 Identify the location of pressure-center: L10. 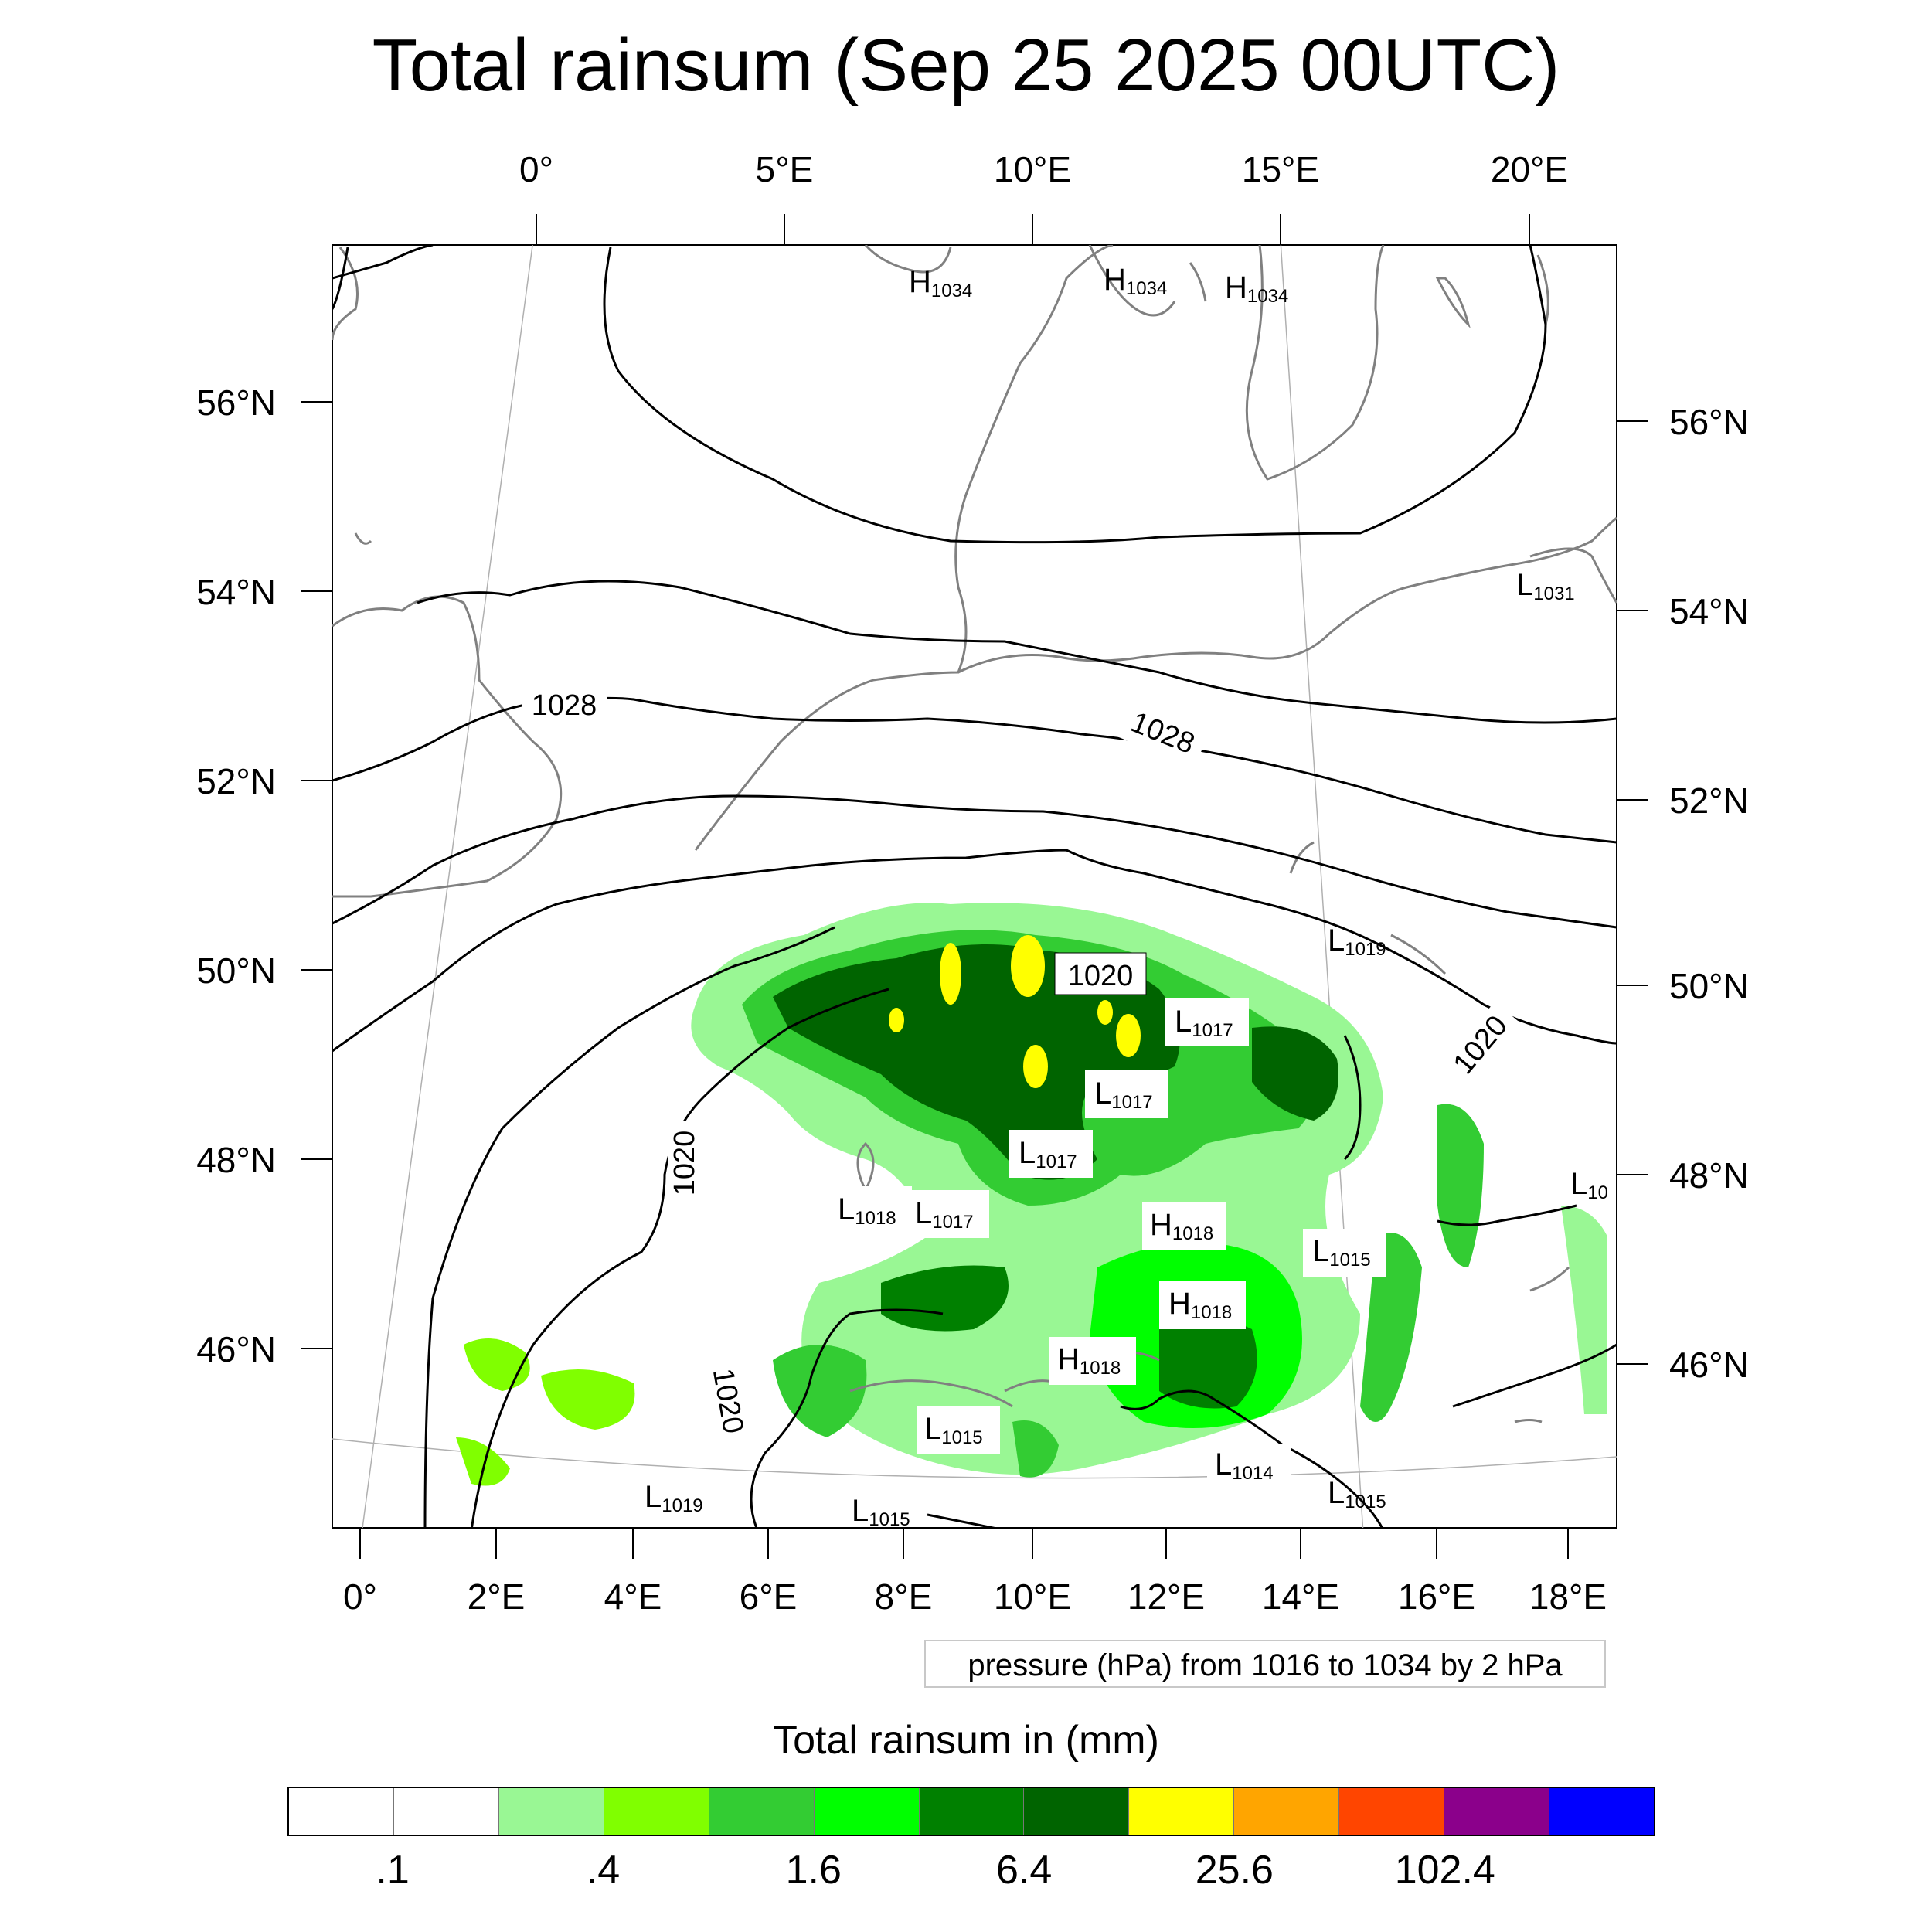
(1589, 1185).